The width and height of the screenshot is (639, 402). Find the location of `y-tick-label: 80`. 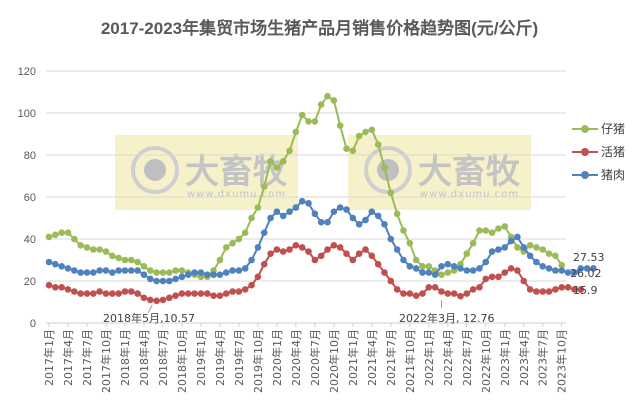

y-tick-label: 80 is located at coordinates (30, 156).